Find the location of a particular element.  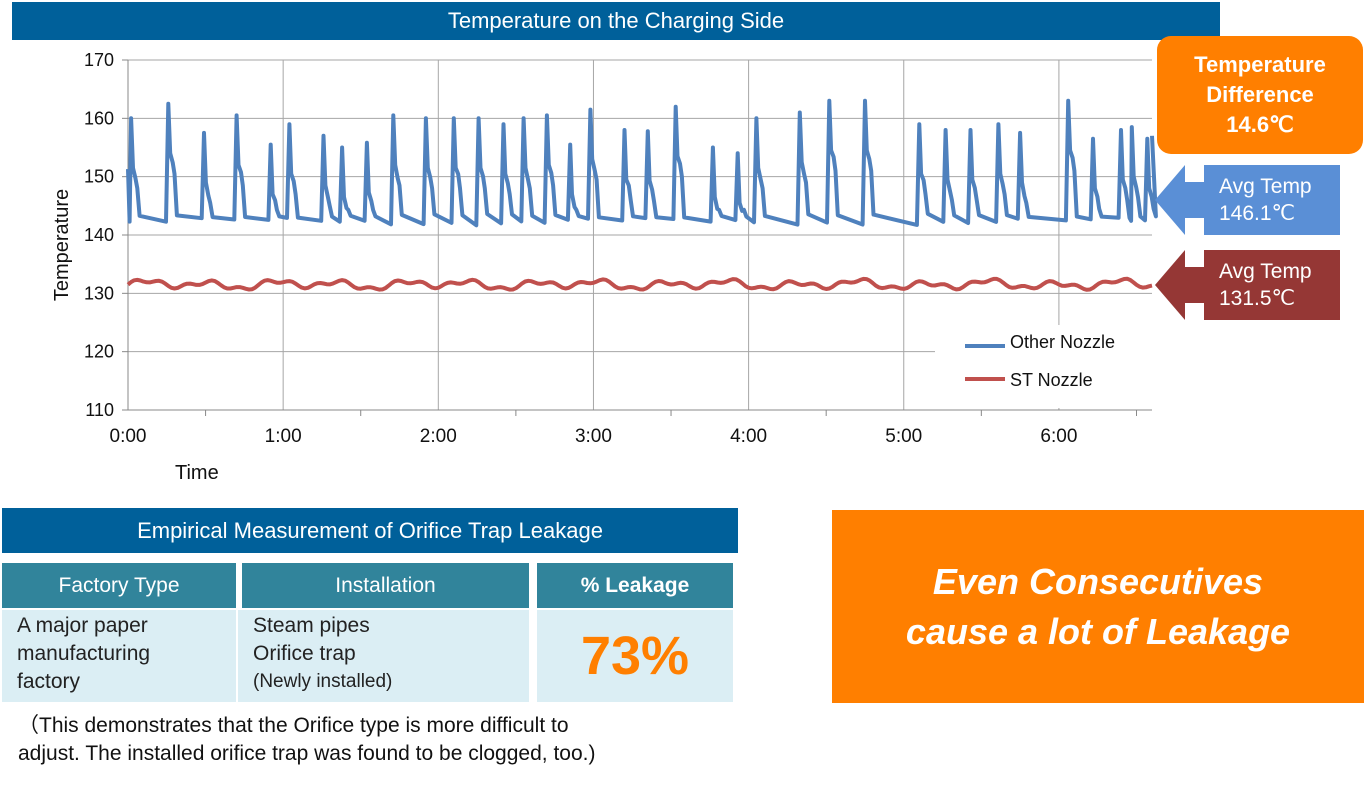

temperature-difference-box: Temperature Difference 14.6℃ is located at coordinates (1260, 95).